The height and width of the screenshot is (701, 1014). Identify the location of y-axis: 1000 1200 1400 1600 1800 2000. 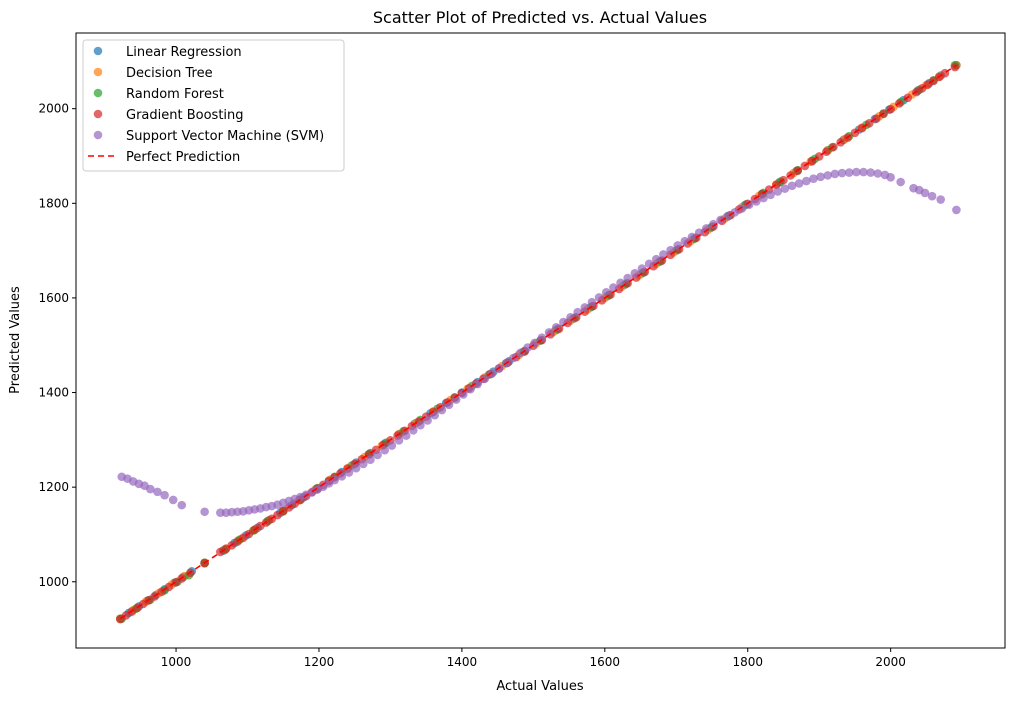
(57, 345).